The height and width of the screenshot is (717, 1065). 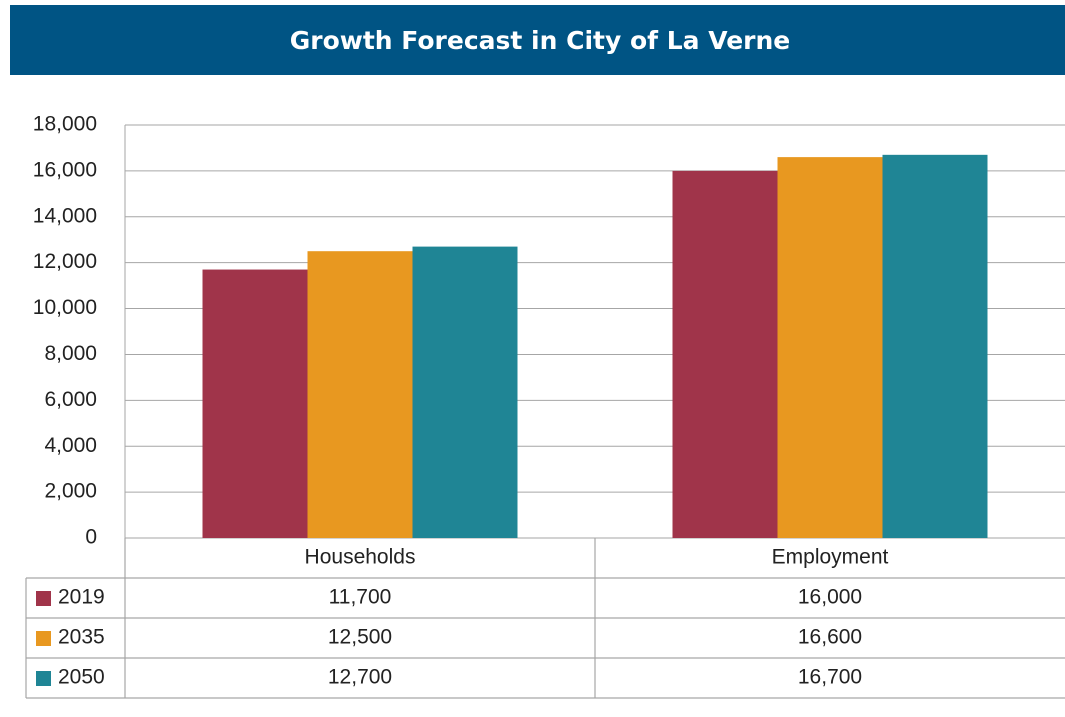 I want to click on y-tick-label: 8,000, so click(x=70, y=353).